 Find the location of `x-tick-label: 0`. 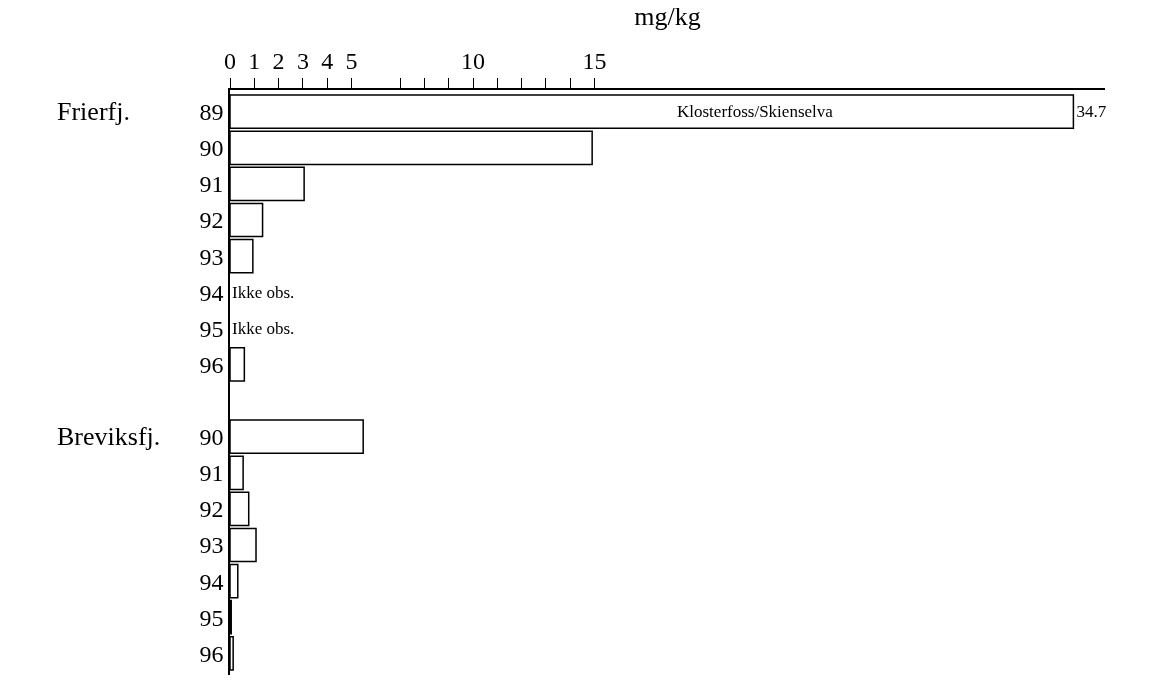

x-tick-label: 0 is located at coordinates (230, 60).